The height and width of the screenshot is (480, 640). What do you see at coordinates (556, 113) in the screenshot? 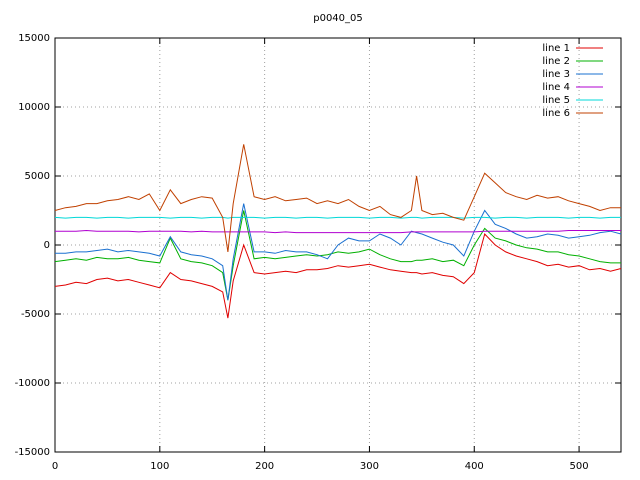
I see `legend-label: line 6` at bounding box center [556, 113].